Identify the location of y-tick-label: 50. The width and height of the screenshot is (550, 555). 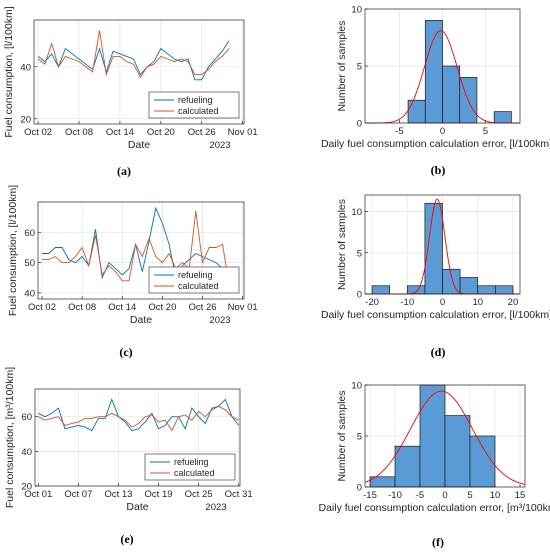
(29, 263).